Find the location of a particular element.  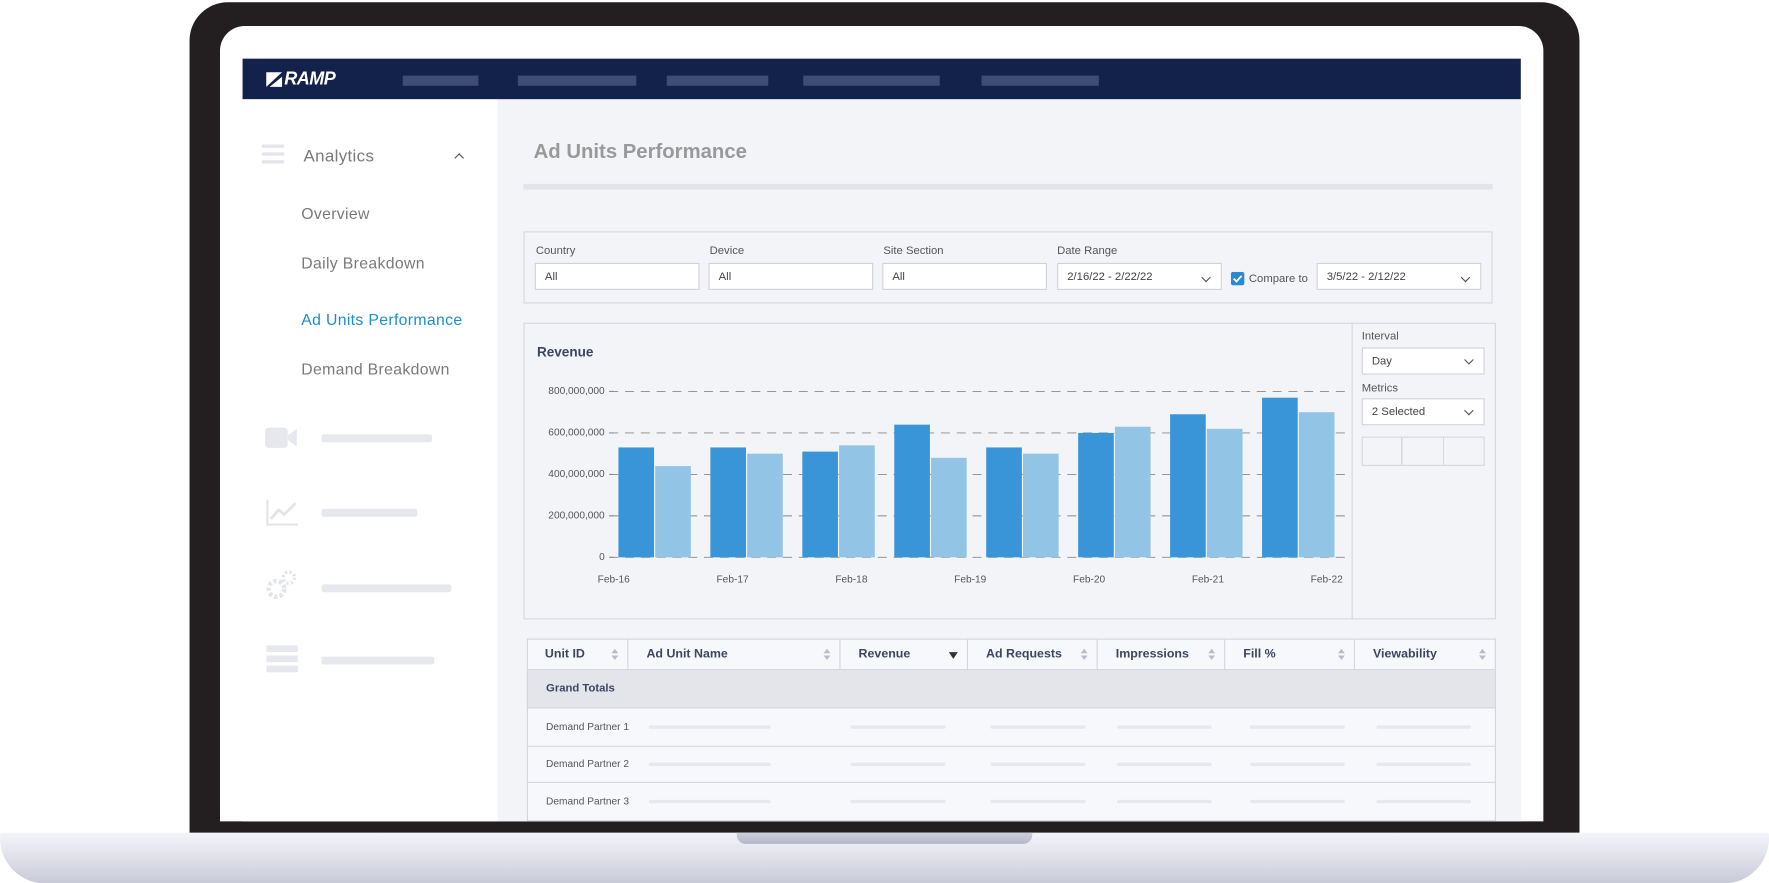

laptop-notch is located at coordinates (884, 838).